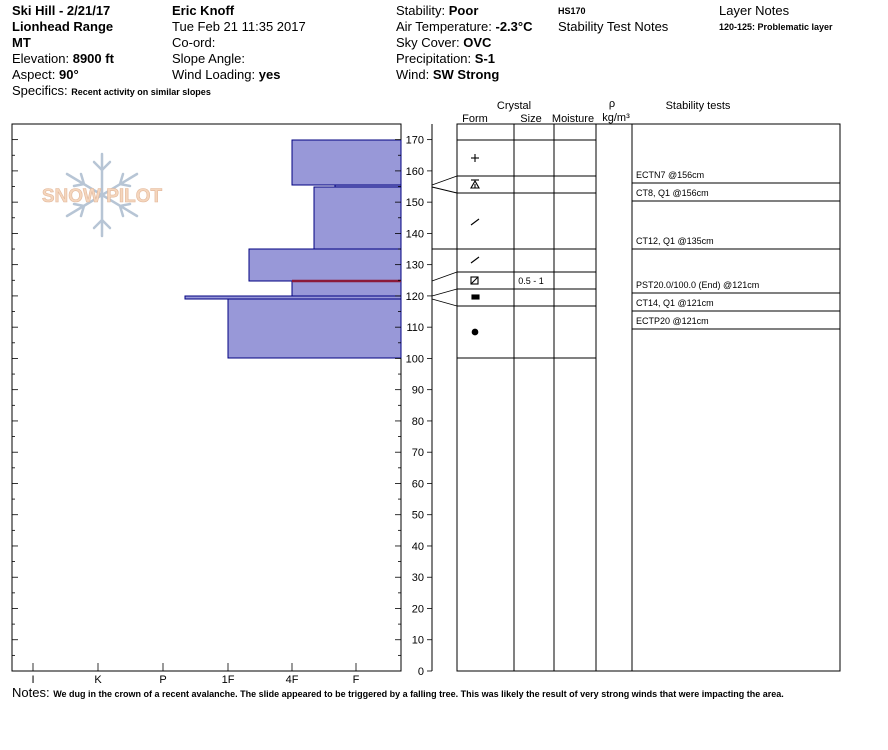 This screenshot has height=750, width=888. What do you see at coordinates (356, 680) in the screenshot?
I see `hardness-label: F` at bounding box center [356, 680].